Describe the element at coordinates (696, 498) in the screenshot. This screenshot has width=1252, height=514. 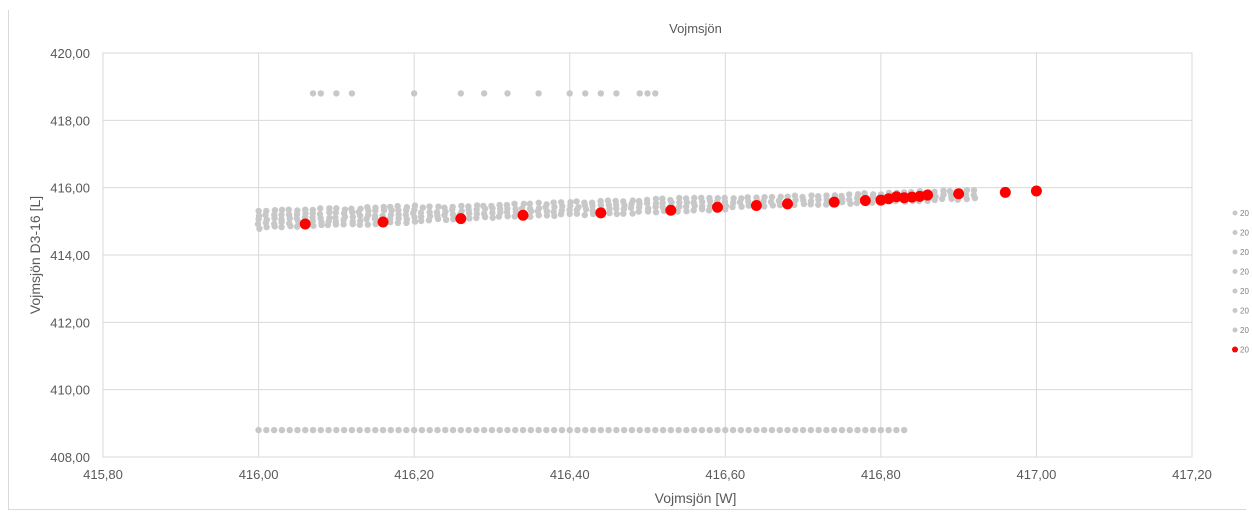
I see `x-axis-title: Vojmsjön [W]` at that location.